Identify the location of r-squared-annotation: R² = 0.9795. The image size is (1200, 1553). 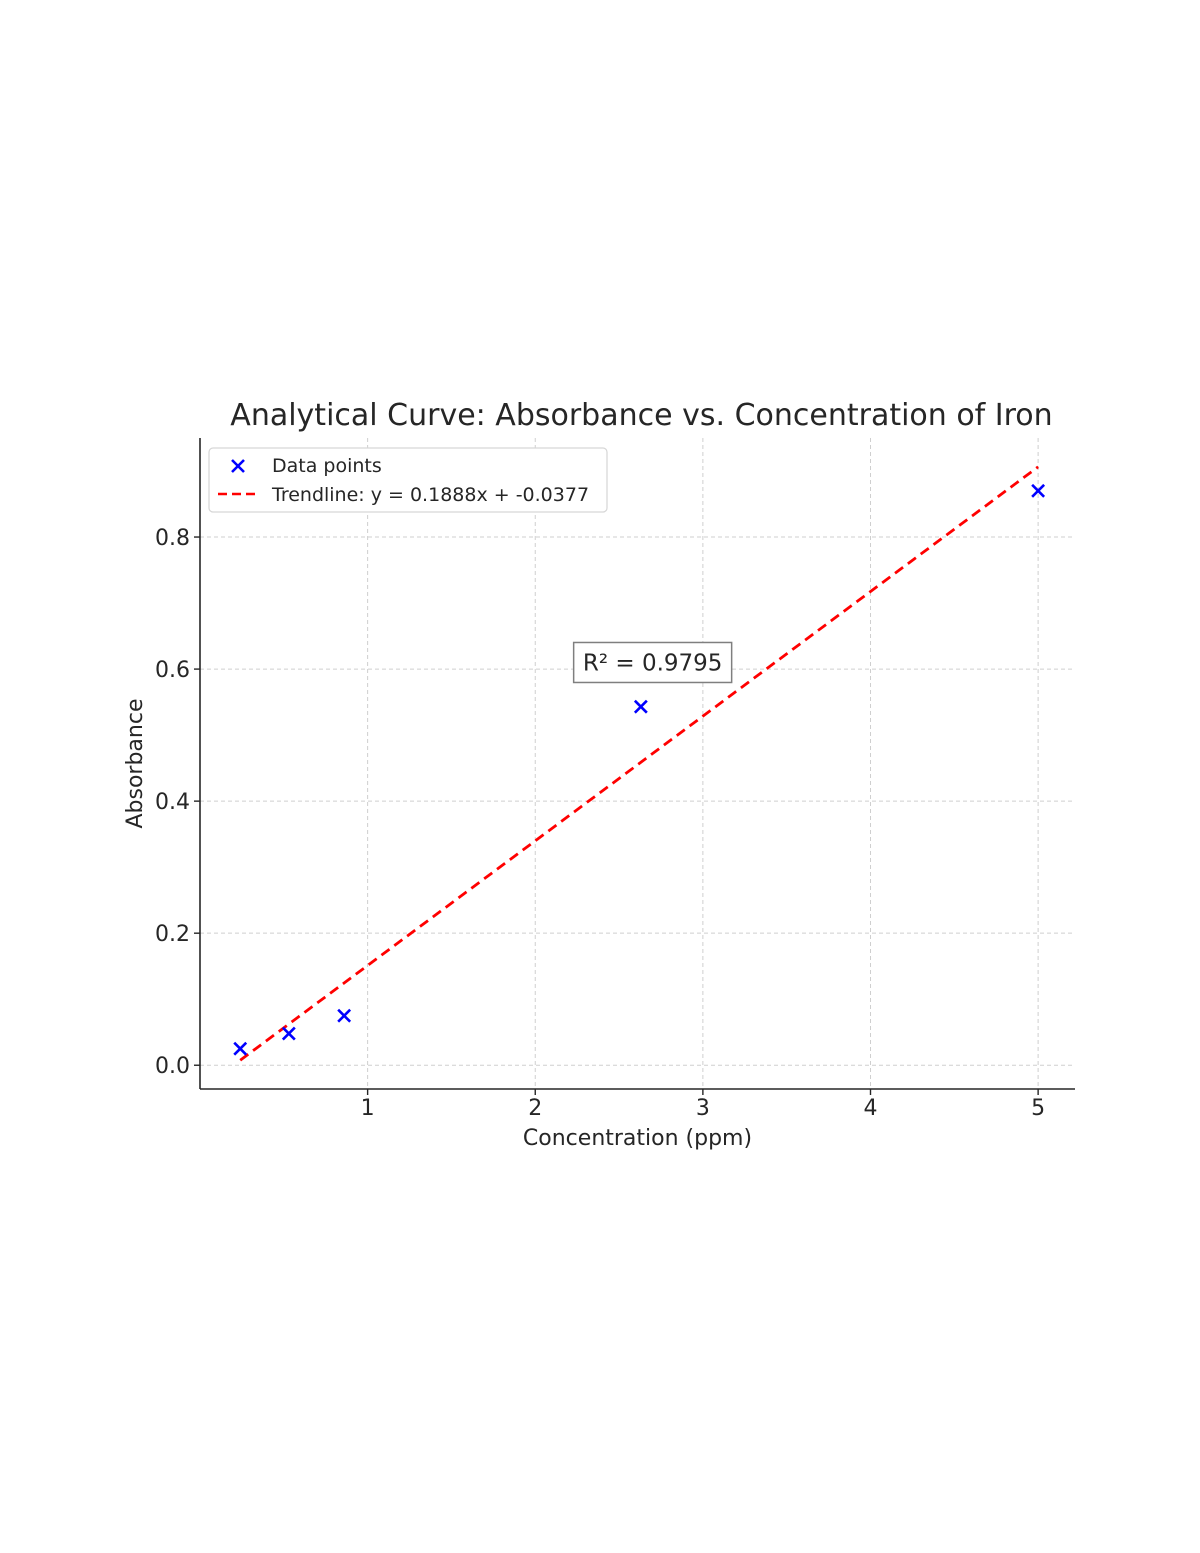
(652, 662).